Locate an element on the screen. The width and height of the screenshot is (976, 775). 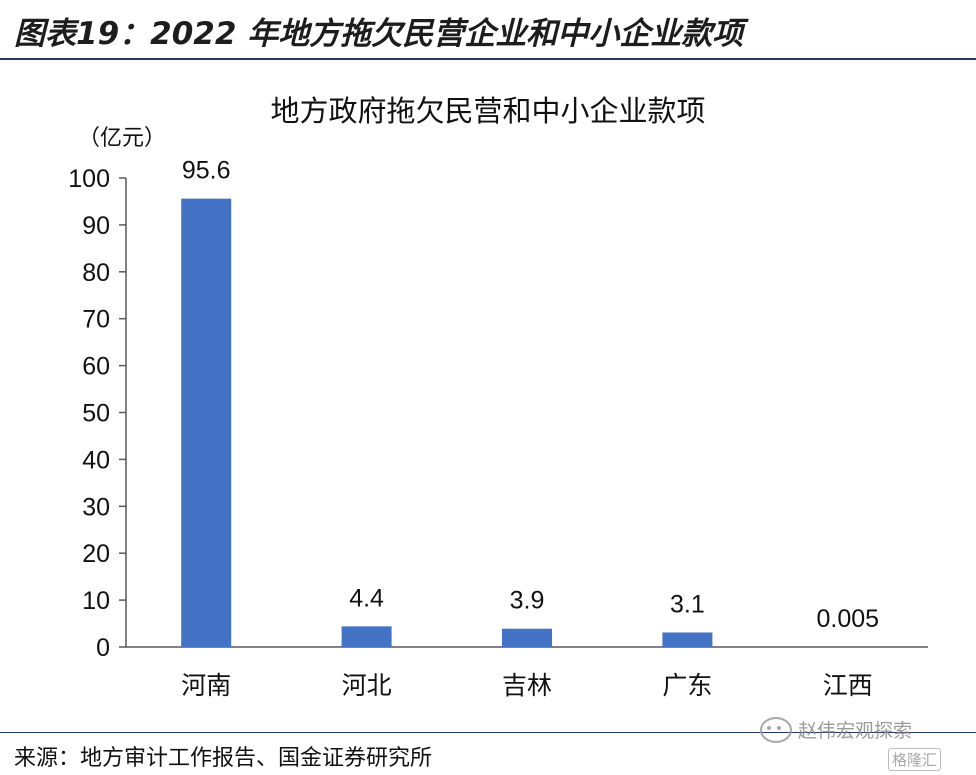
bar-河北 is located at coordinates (366, 636).